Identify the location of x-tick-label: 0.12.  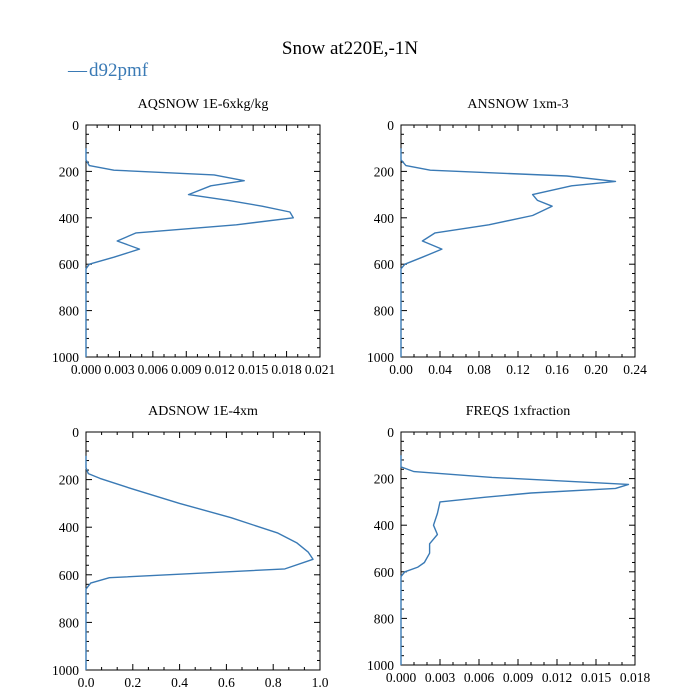
(518, 369).